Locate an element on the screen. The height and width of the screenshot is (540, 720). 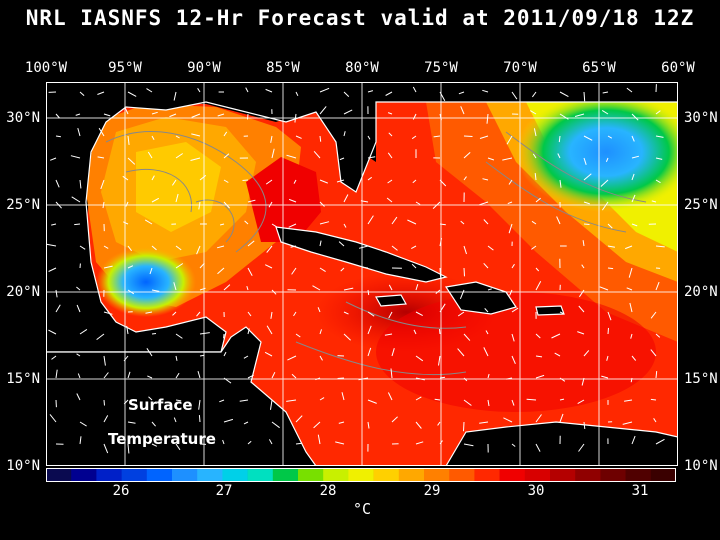
lat-label: 15°N is located at coordinates (23, 379).